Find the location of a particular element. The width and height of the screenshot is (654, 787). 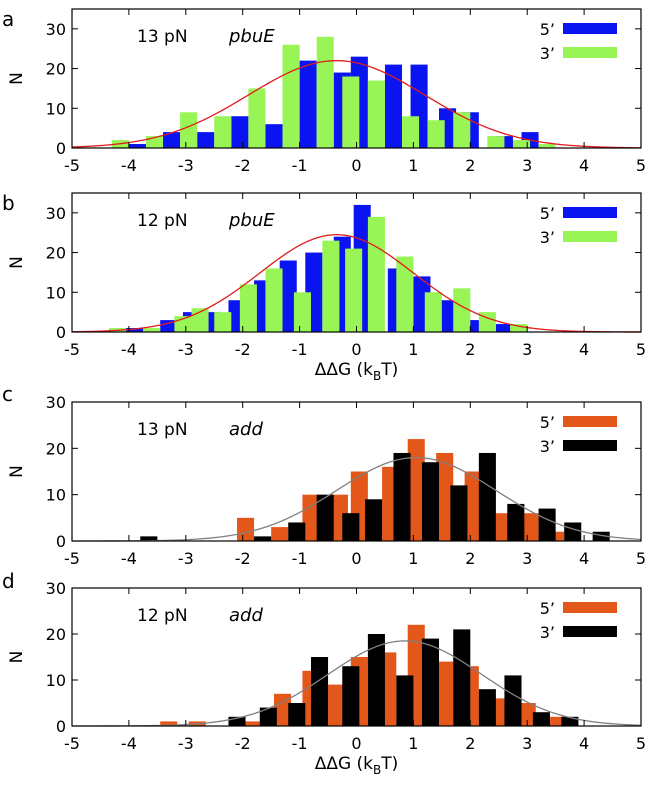

panel-letter: d is located at coordinates (8, 581).